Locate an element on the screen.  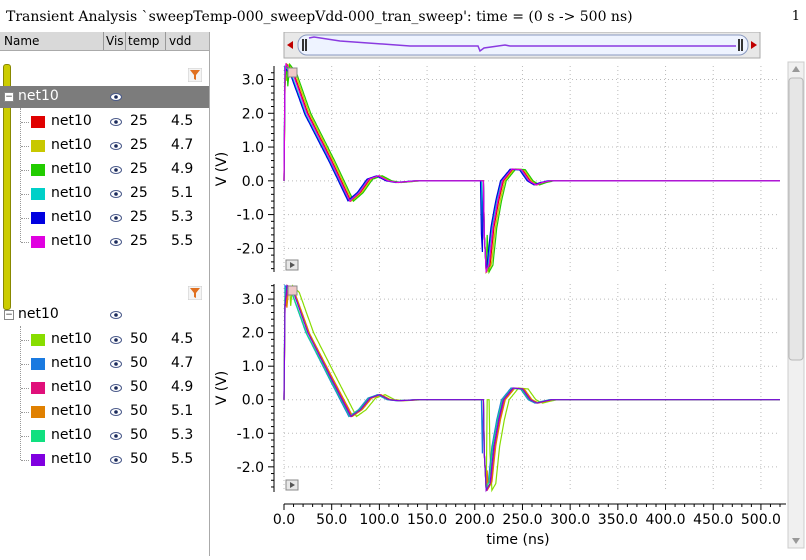
x-axis-label: time (ns) is located at coordinates (517, 540).